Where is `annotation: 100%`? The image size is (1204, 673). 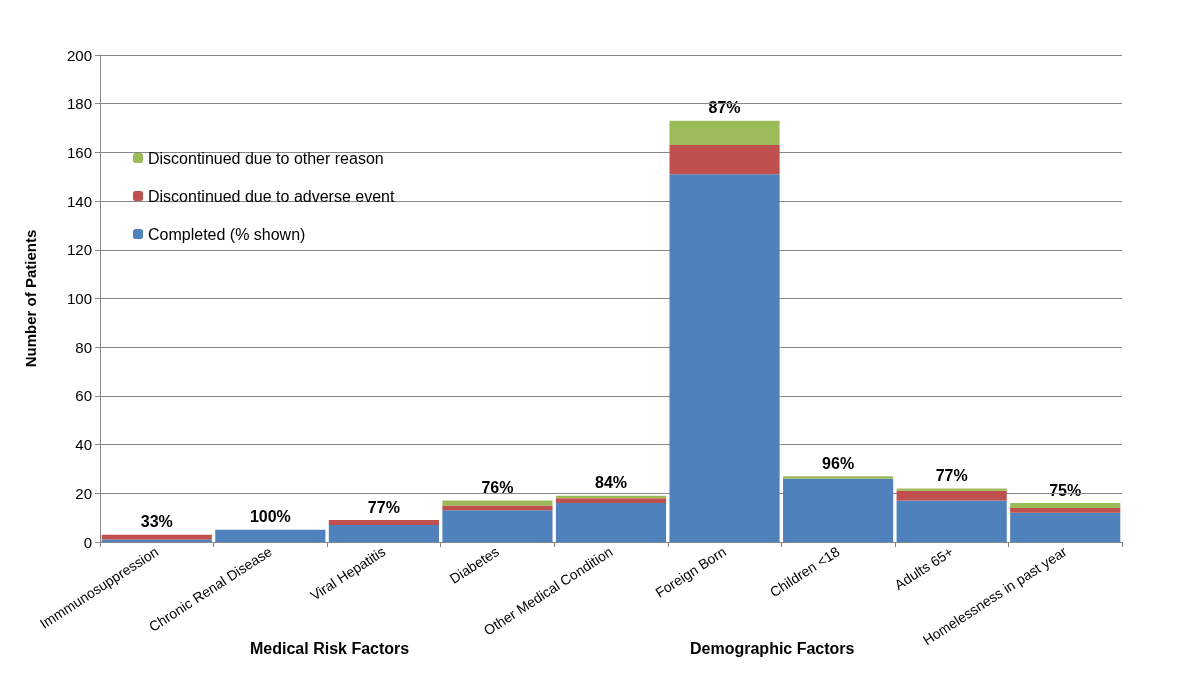 annotation: 100% is located at coordinates (270, 517).